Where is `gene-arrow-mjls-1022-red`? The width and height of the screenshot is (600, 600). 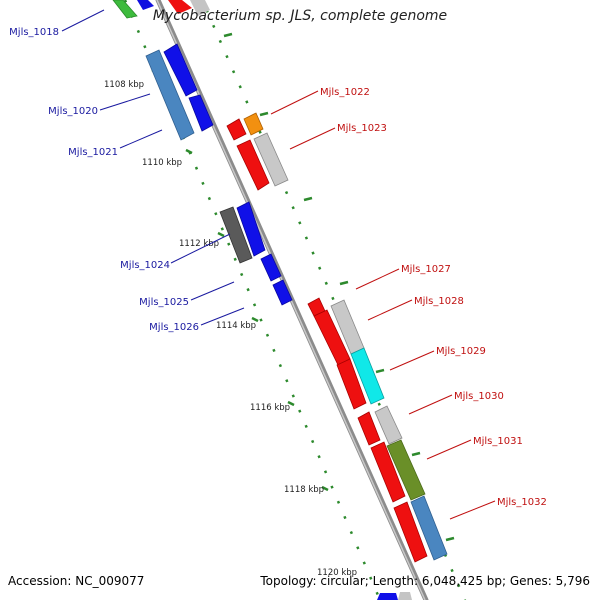 gene-arrow-mjls-1022-red is located at coordinates (236, 129).